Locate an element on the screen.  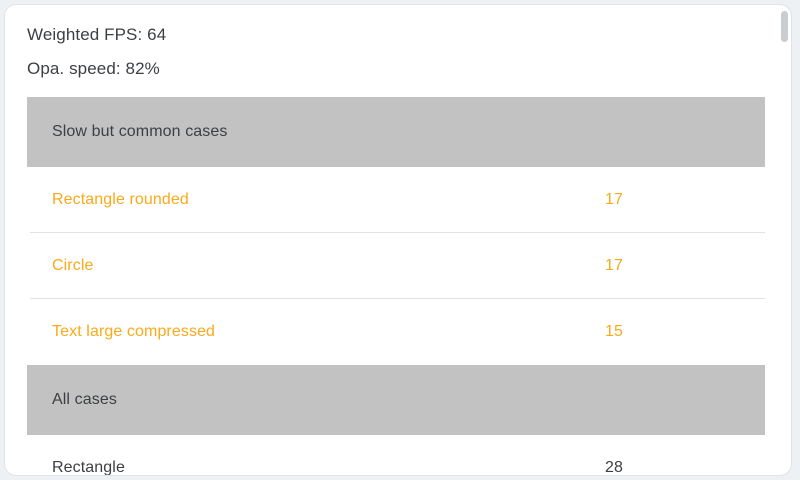
opa-speed-stat: Opa. speed: 82% is located at coordinates (93, 68).